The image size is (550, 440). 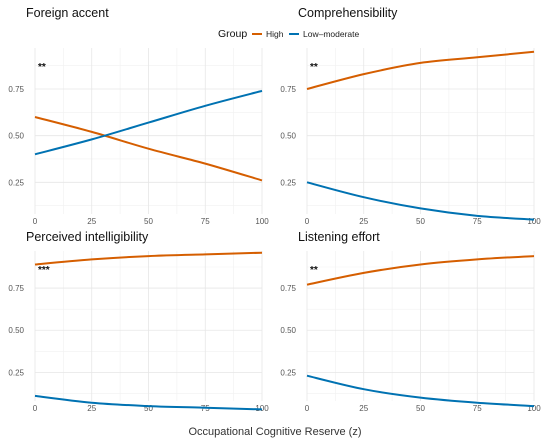 What do you see at coordinates (275, 34) in the screenshot?
I see `legend-label-high: High` at bounding box center [275, 34].